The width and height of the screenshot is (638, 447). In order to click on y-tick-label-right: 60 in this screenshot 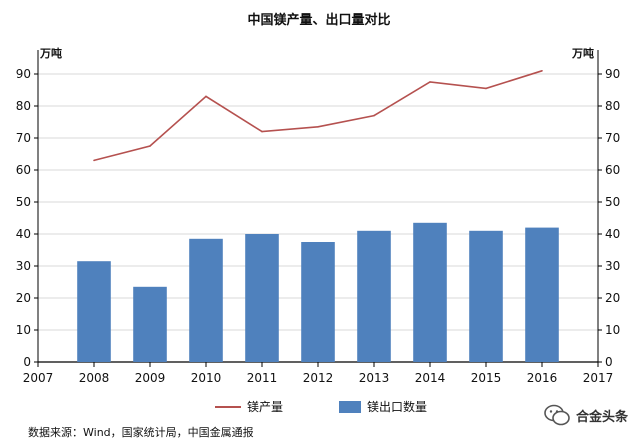, I will do `click(612, 170)`.